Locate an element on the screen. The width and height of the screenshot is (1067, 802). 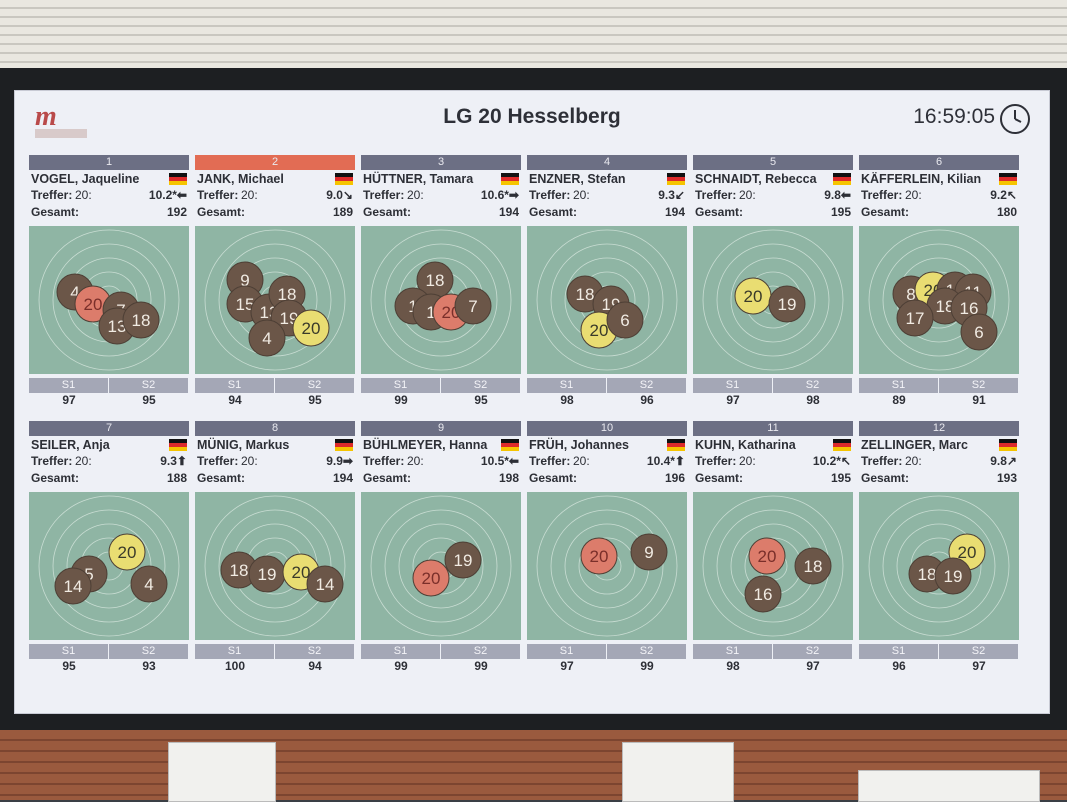
shot-marker: 19 is located at coordinates (463, 560).